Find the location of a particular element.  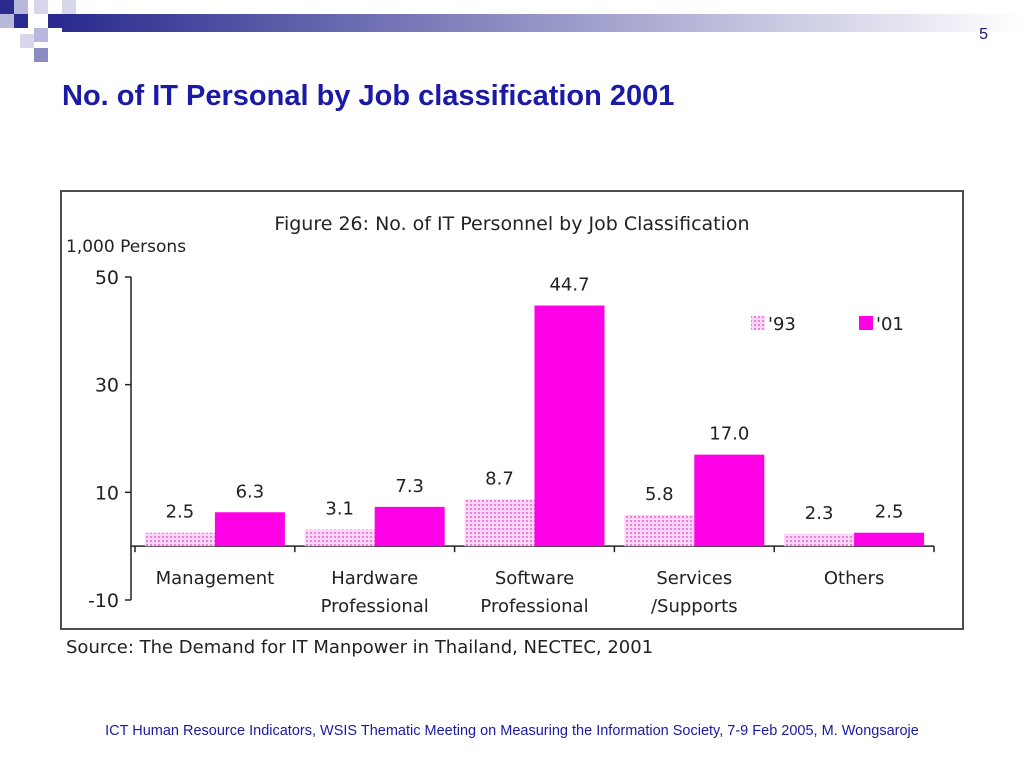

data-label: 17.0 is located at coordinates (729, 434).